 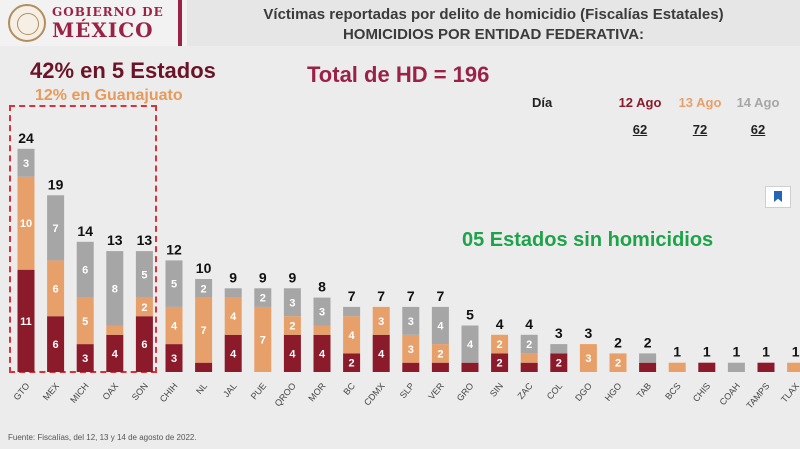 I want to click on bar-total-label: 14, so click(x=85, y=231).